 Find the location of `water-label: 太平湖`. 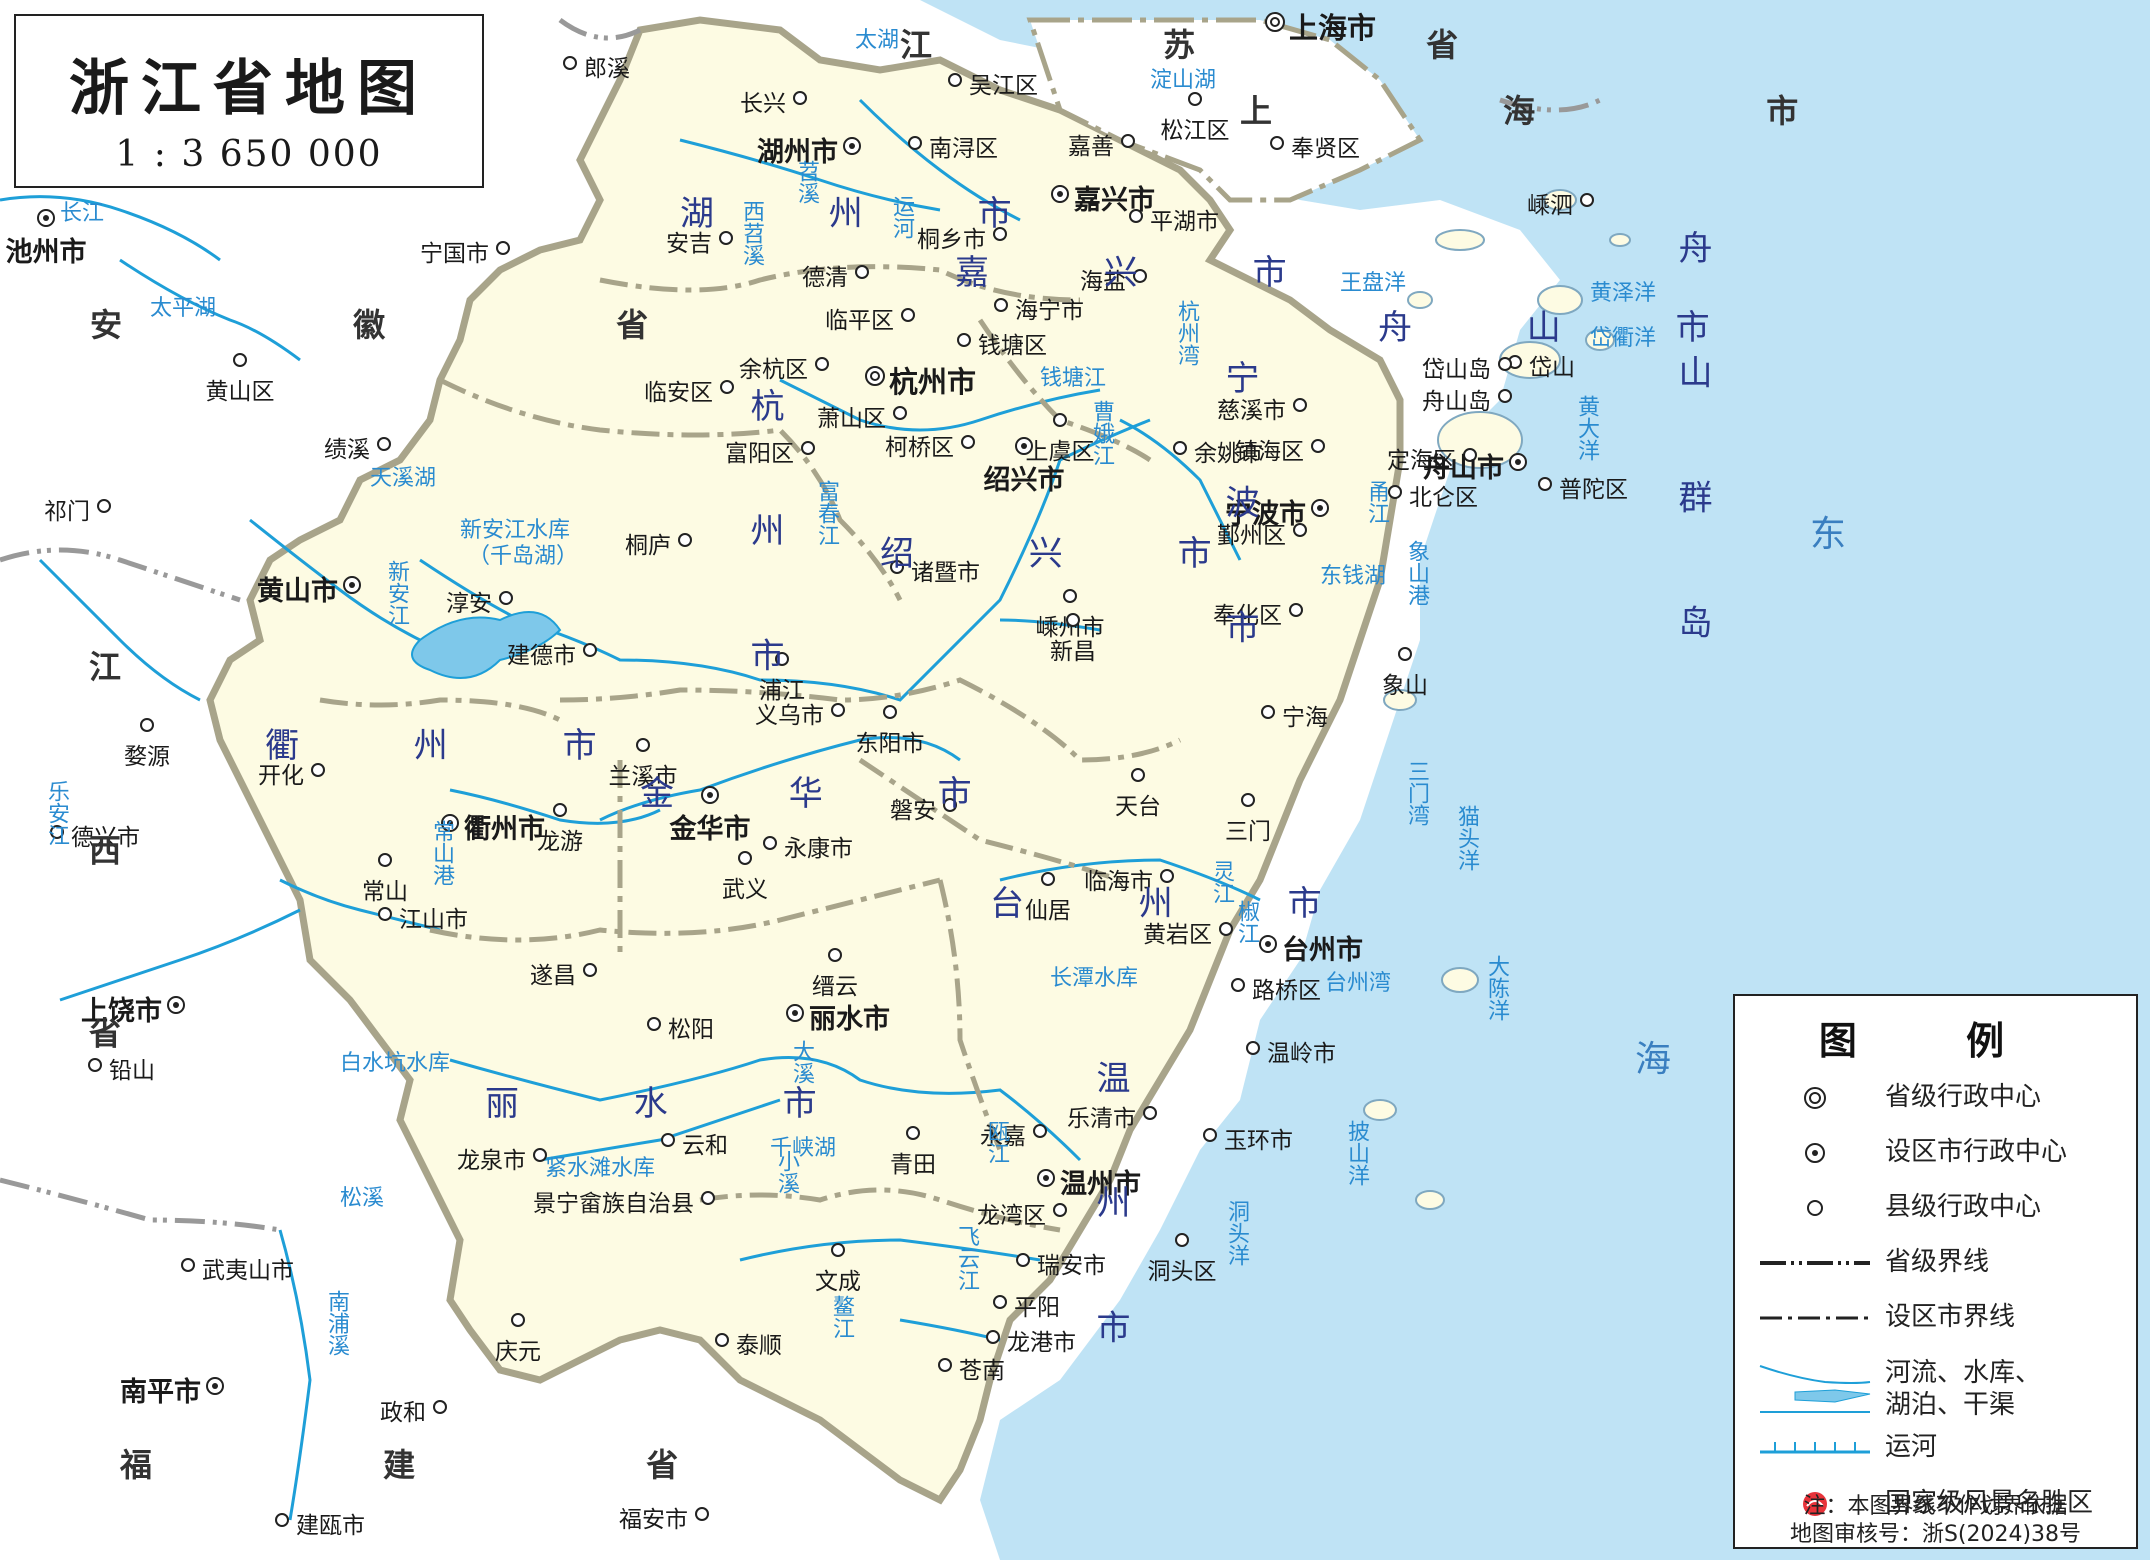

water-label: 太平湖 is located at coordinates (183, 308).